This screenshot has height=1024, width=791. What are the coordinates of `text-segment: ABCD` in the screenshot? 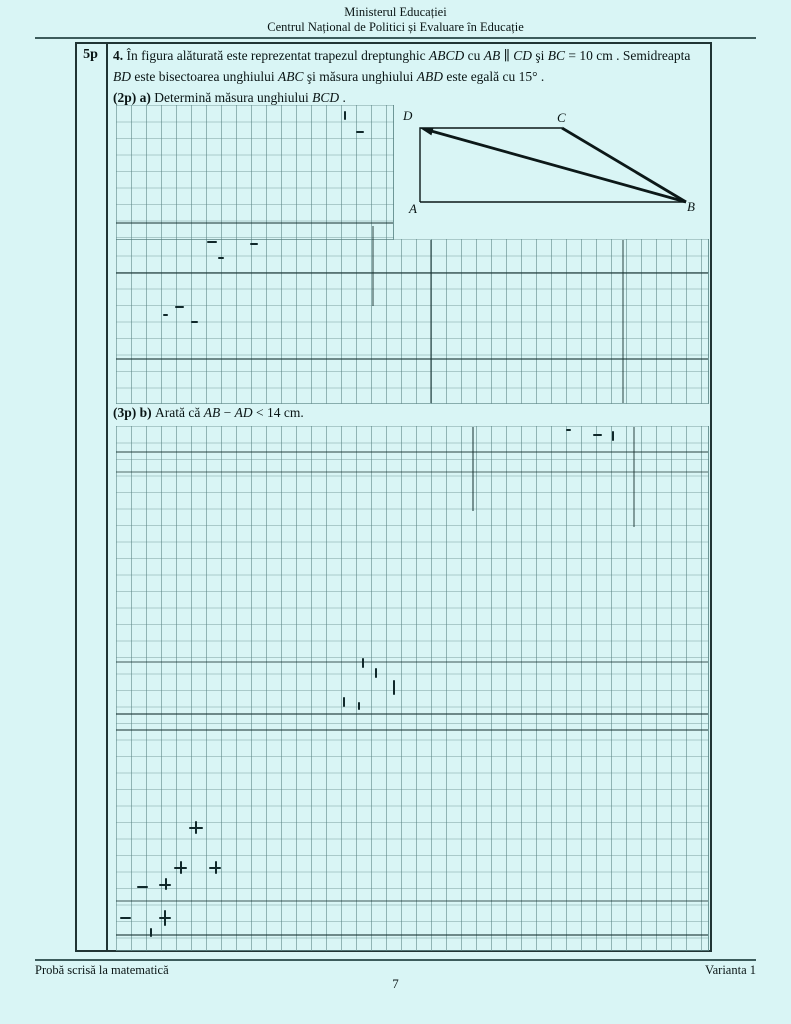 It's located at (446, 55).